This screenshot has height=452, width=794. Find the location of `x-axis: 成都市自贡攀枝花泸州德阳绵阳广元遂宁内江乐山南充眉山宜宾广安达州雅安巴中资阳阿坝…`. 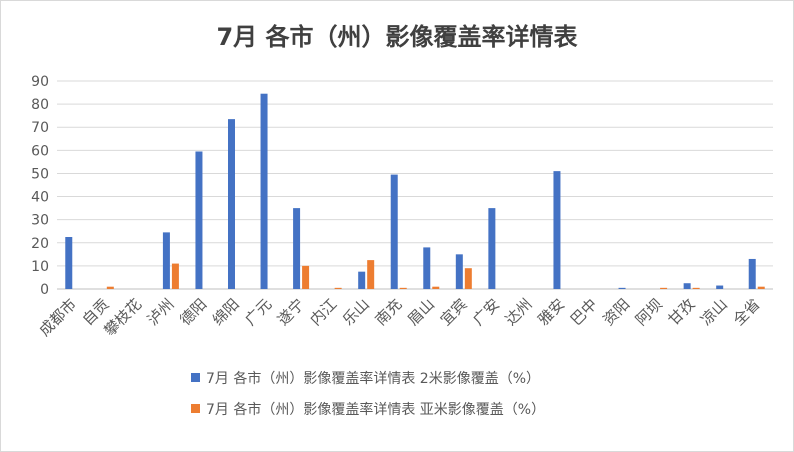

x-axis: 成都市自贡攀枝花泸州德阳绵阳广元遂宁内江乐山南充眉山宜宾广安达州雅安巴中资阳阿坝… is located at coordinates (400, 317).